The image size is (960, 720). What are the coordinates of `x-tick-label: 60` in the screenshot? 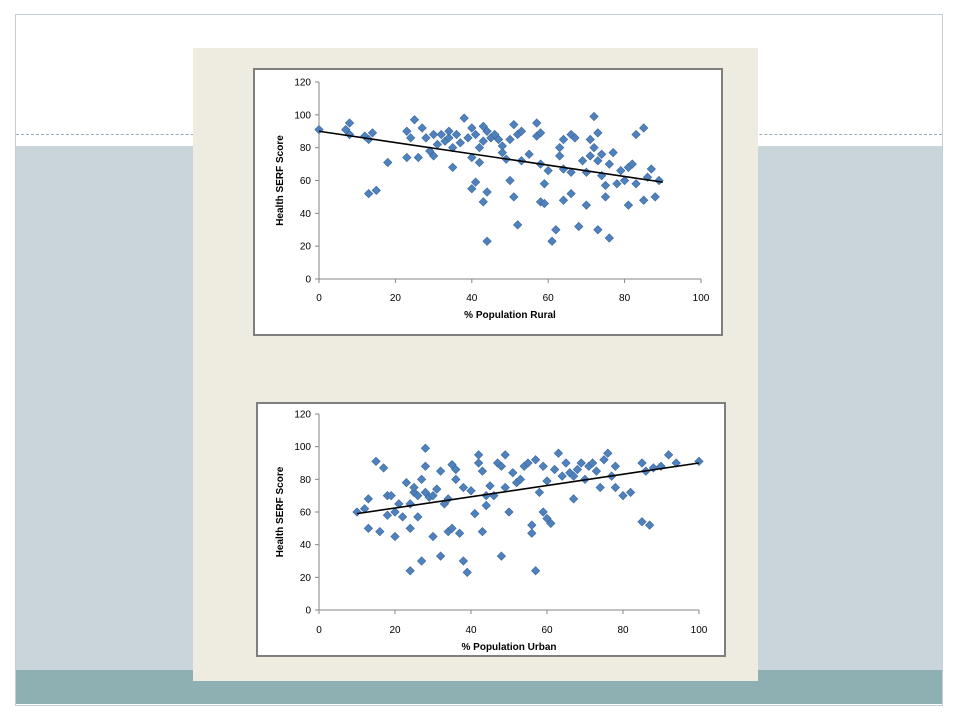 It's located at (547, 630).